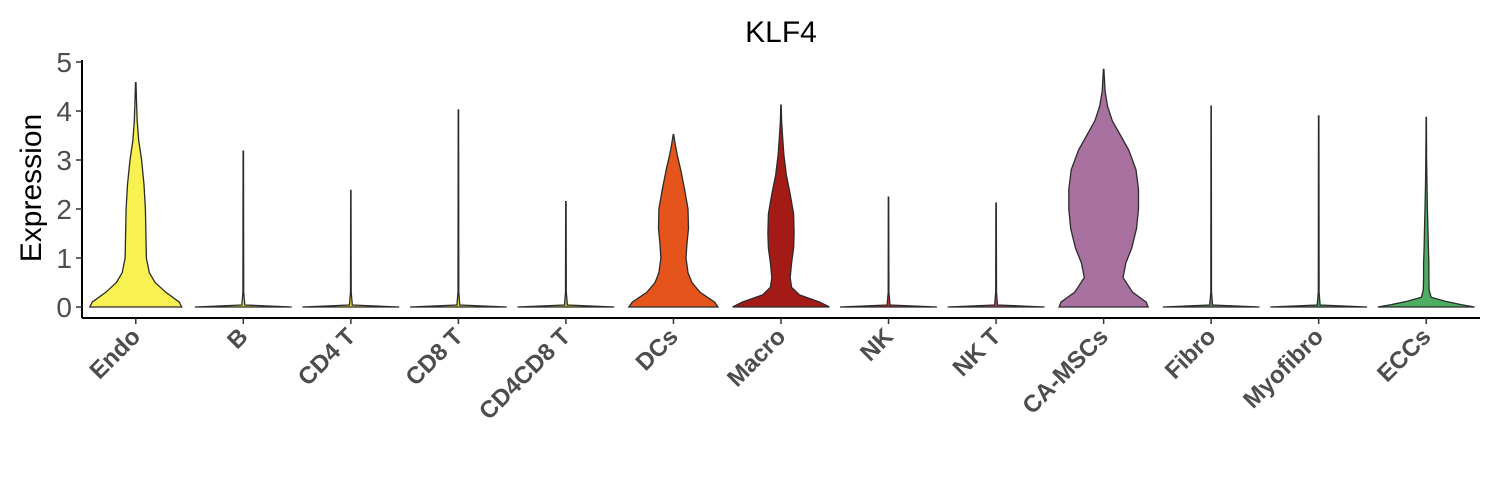  What do you see at coordinates (673, 220) in the screenshot?
I see `violin-dcs` at bounding box center [673, 220].